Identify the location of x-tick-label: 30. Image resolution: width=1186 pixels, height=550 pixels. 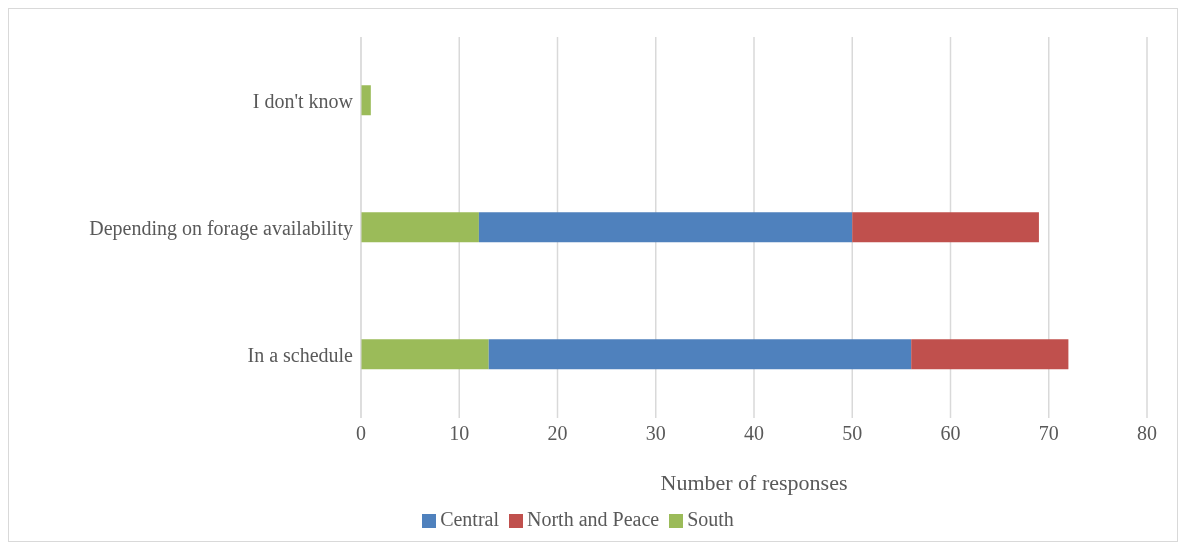
(655, 433).